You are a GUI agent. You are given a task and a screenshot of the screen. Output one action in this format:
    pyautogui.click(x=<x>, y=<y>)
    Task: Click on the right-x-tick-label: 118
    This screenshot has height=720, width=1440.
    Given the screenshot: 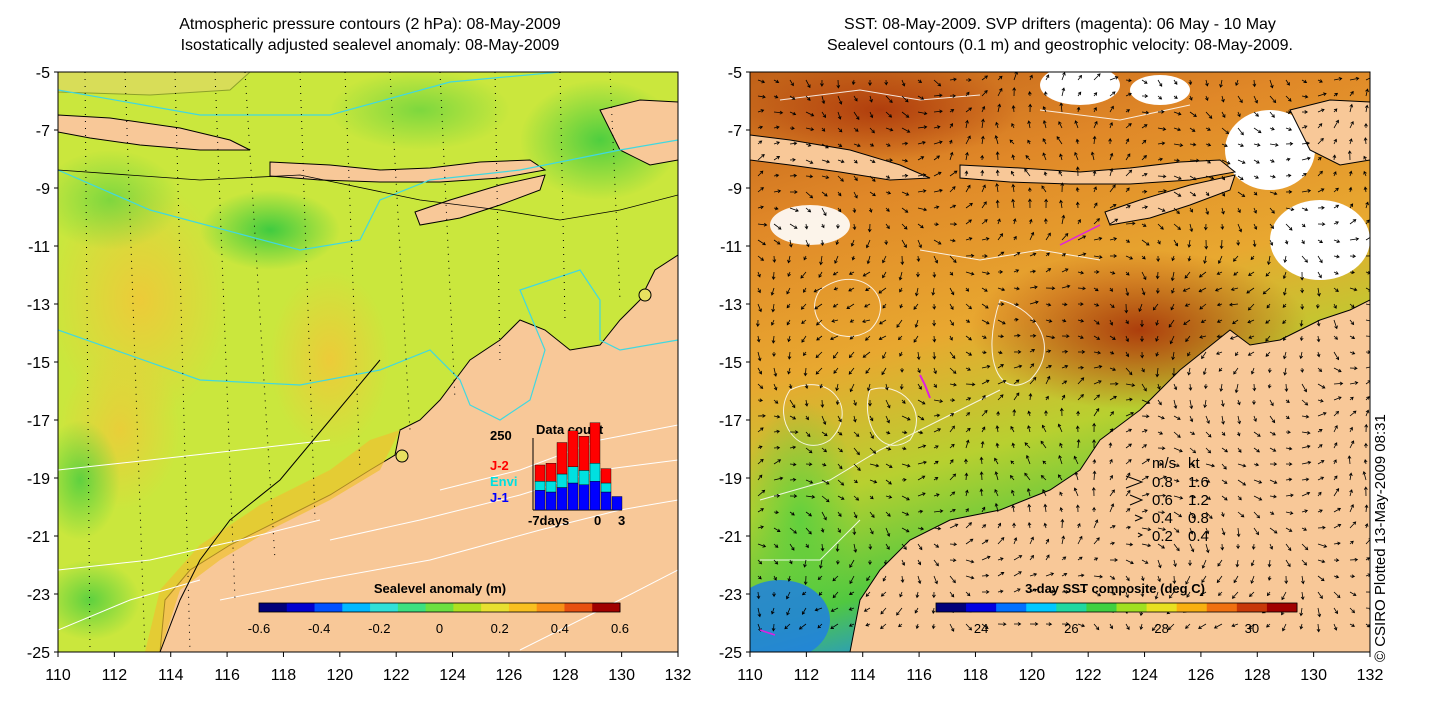 What is the action you would take?
    pyautogui.click(x=976, y=675)
    